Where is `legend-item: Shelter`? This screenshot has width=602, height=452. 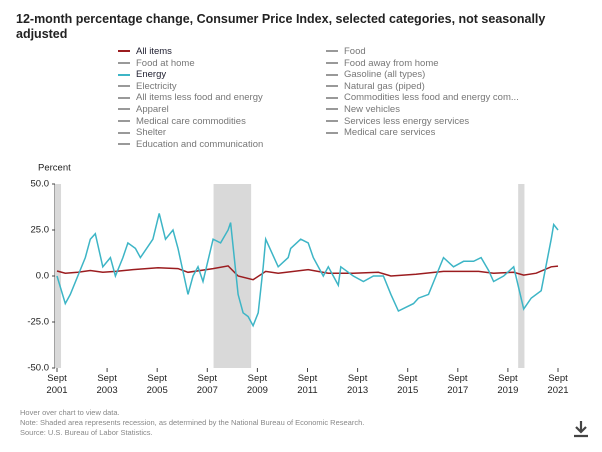 legend-item: Shelter is located at coordinates (142, 133).